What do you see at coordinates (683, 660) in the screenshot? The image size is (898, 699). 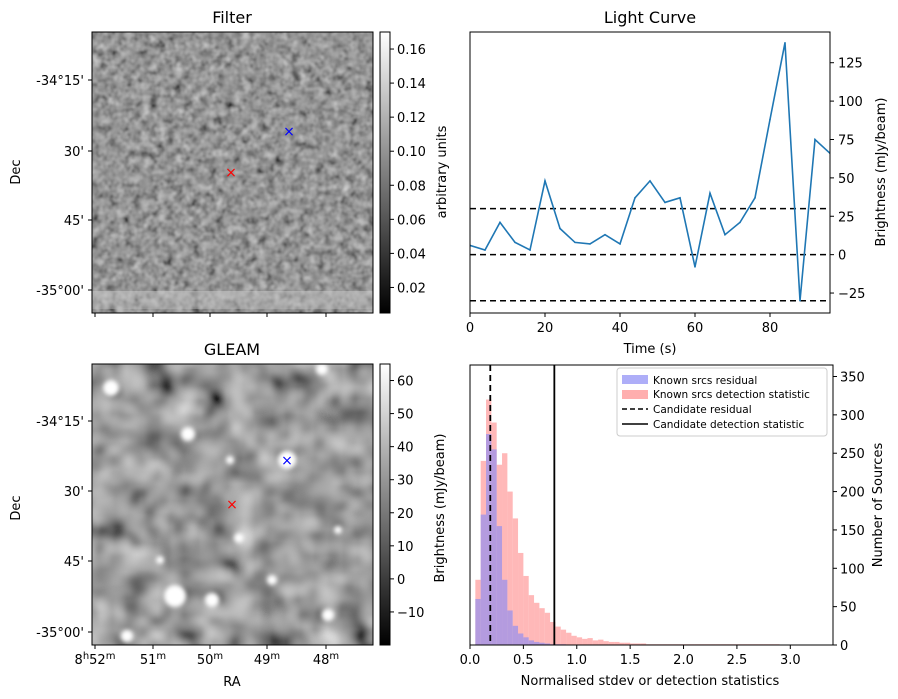 I see `histogram-xtick-label: 2.0` at bounding box center [683, 660].